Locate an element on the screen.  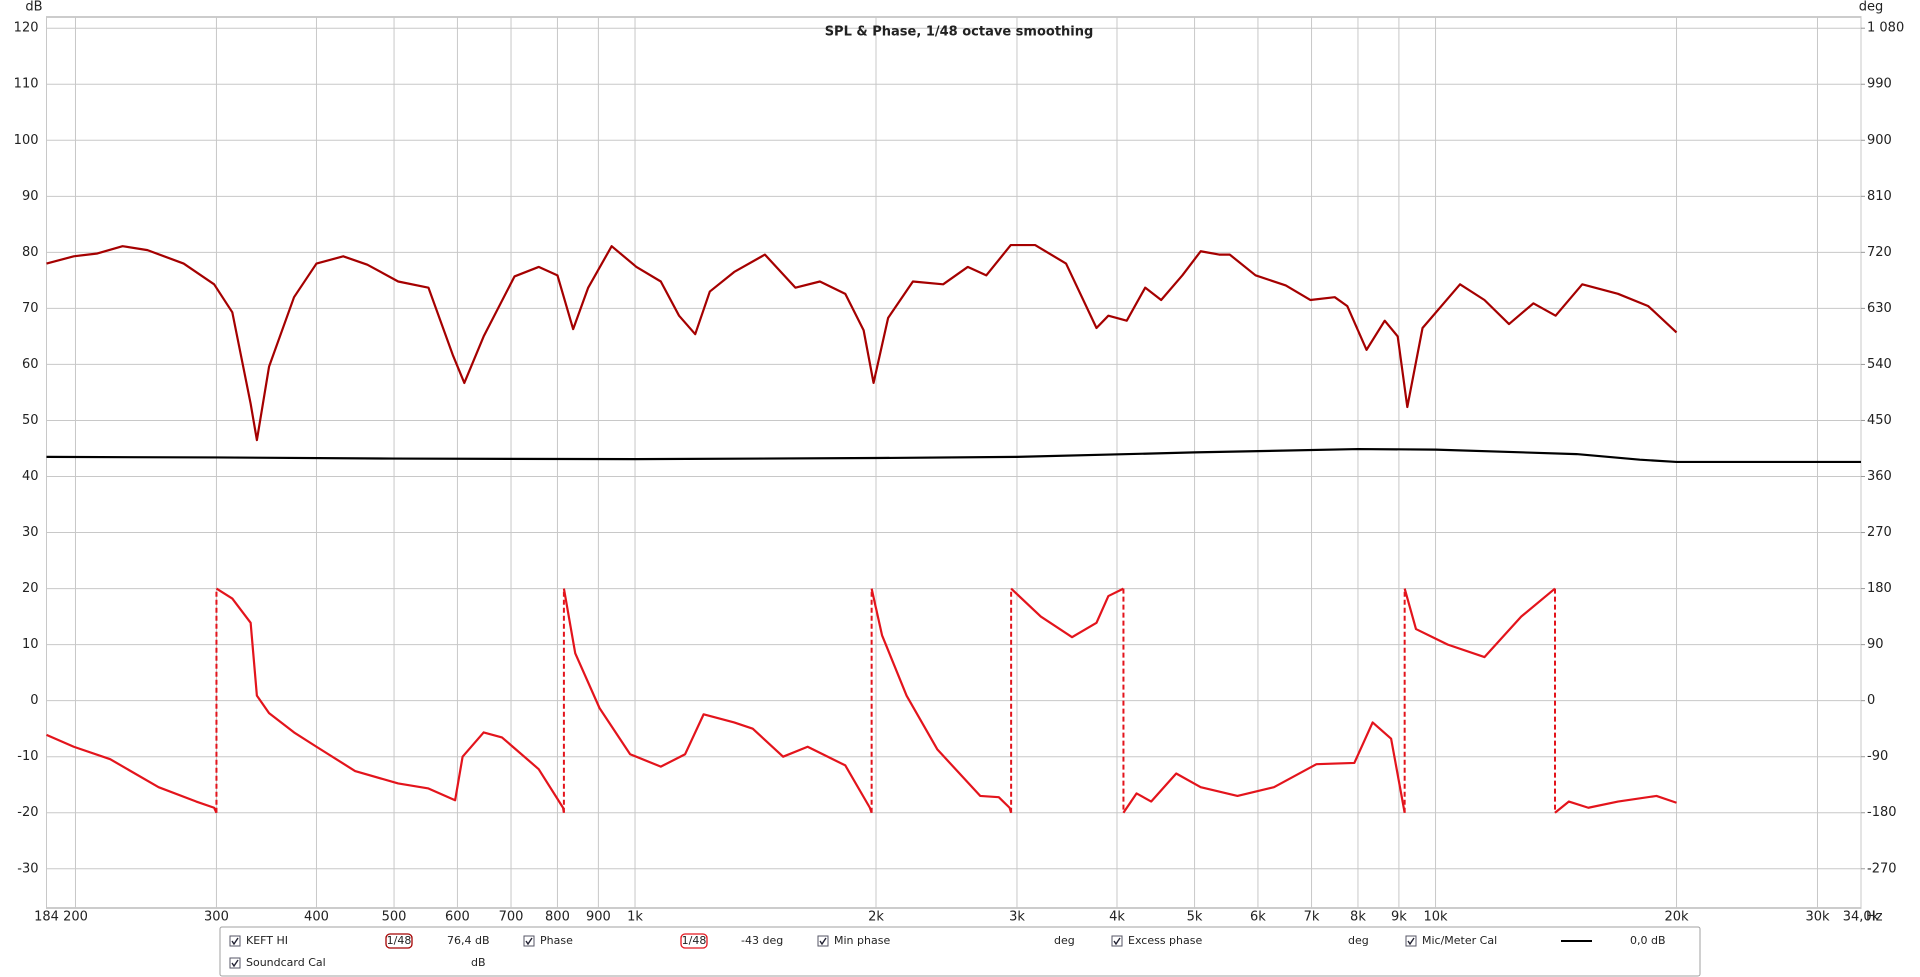
x-tick-label: 30k is located at coordinates (1817, 917).